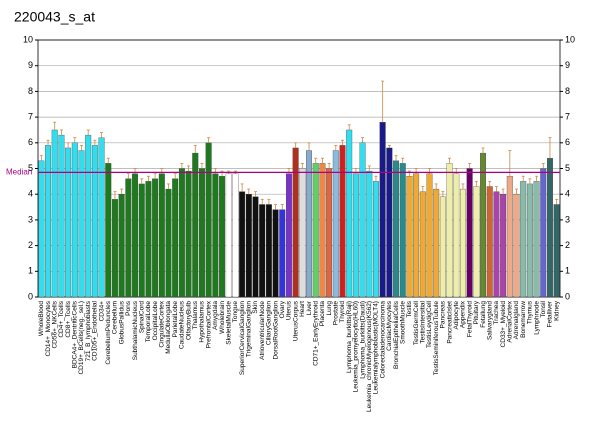 This screenshot has width=600, height=434. I want to click on x-tick-label: CerebellumPeduncles, so click(108, 332).